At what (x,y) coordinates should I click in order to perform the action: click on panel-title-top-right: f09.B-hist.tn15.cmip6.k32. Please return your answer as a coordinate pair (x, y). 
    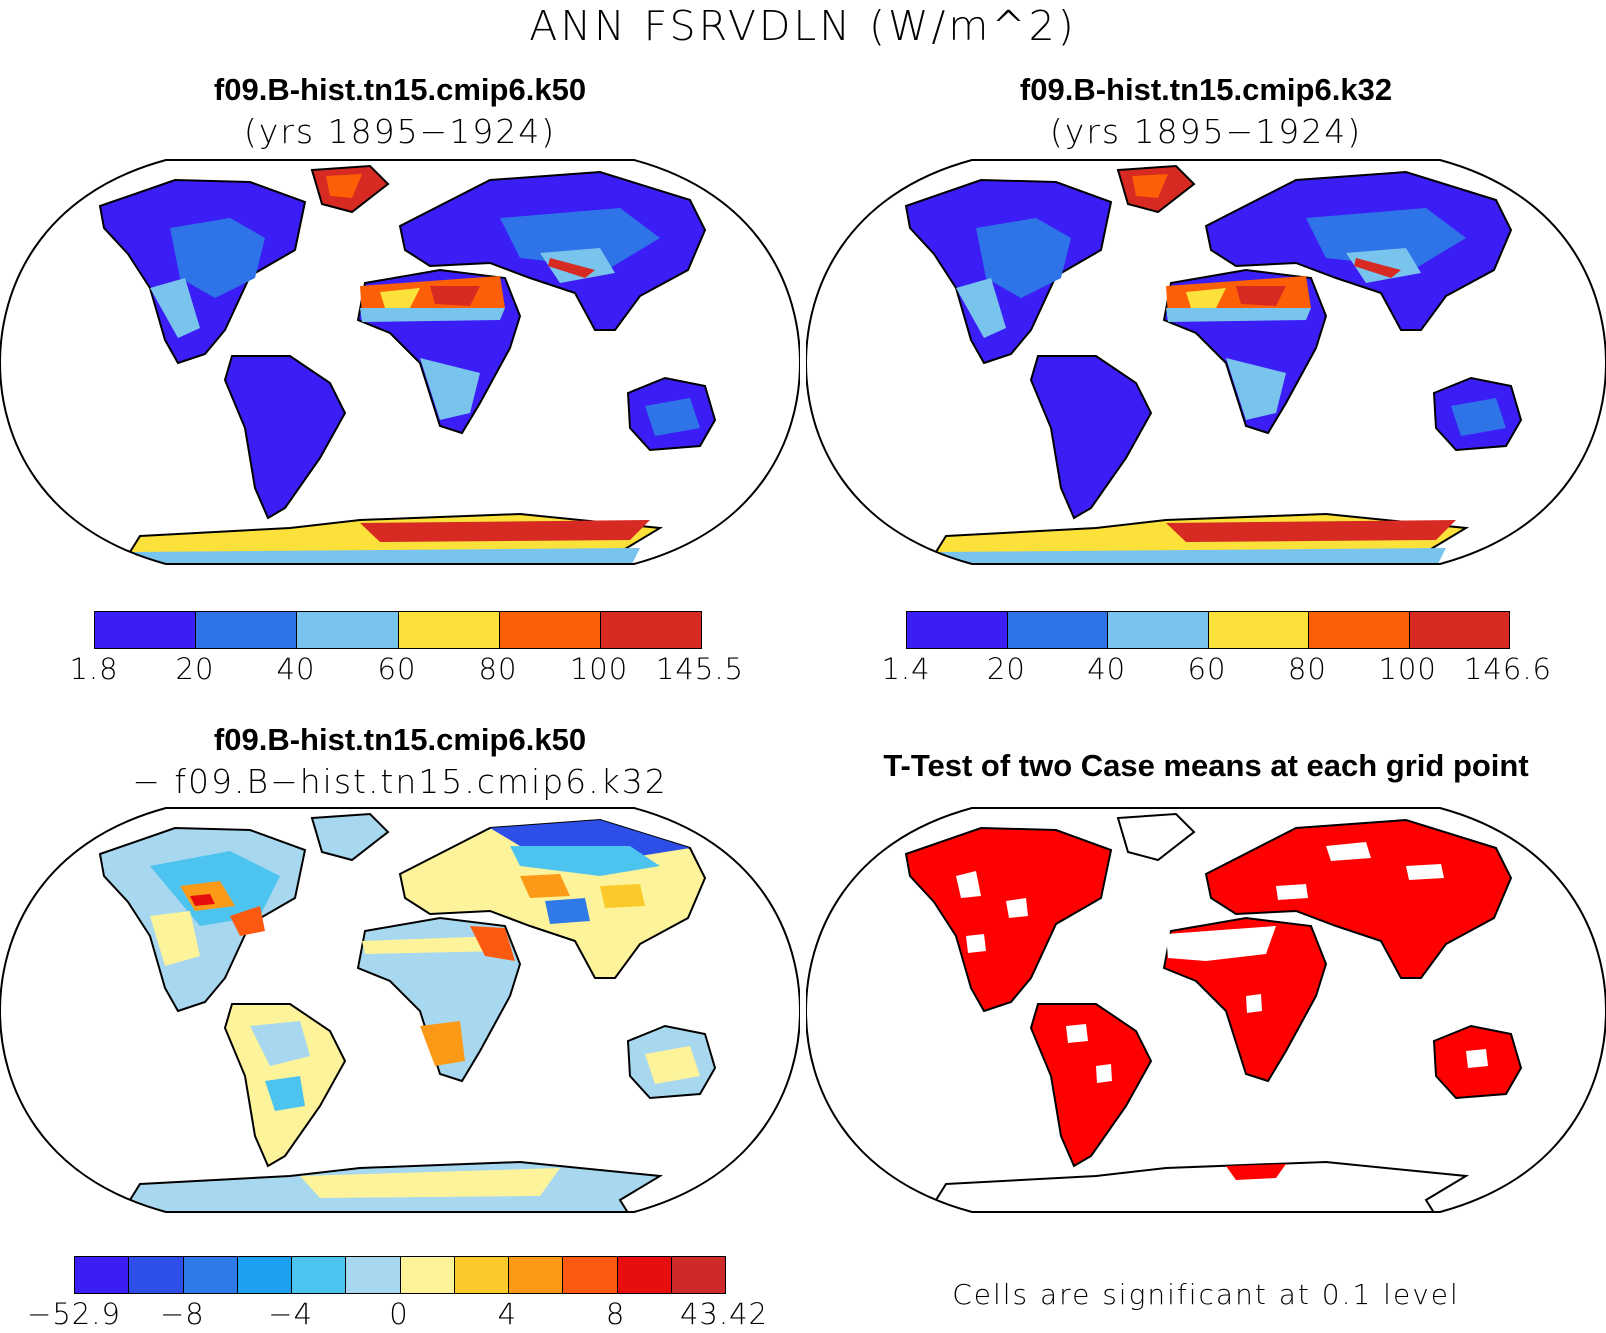
    Looking at the image, I should click on (1206, 89).